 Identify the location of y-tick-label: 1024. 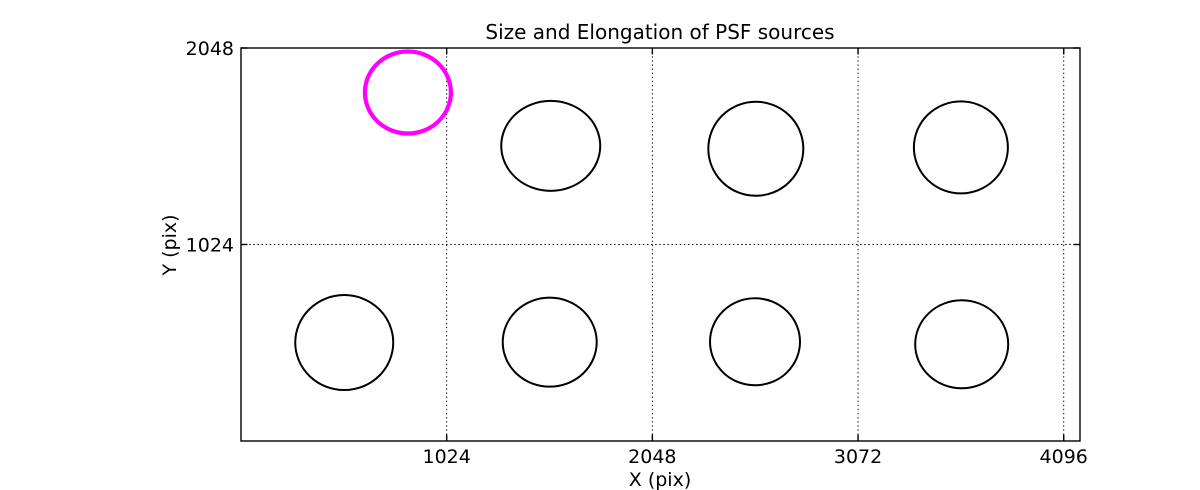
(210, 246).